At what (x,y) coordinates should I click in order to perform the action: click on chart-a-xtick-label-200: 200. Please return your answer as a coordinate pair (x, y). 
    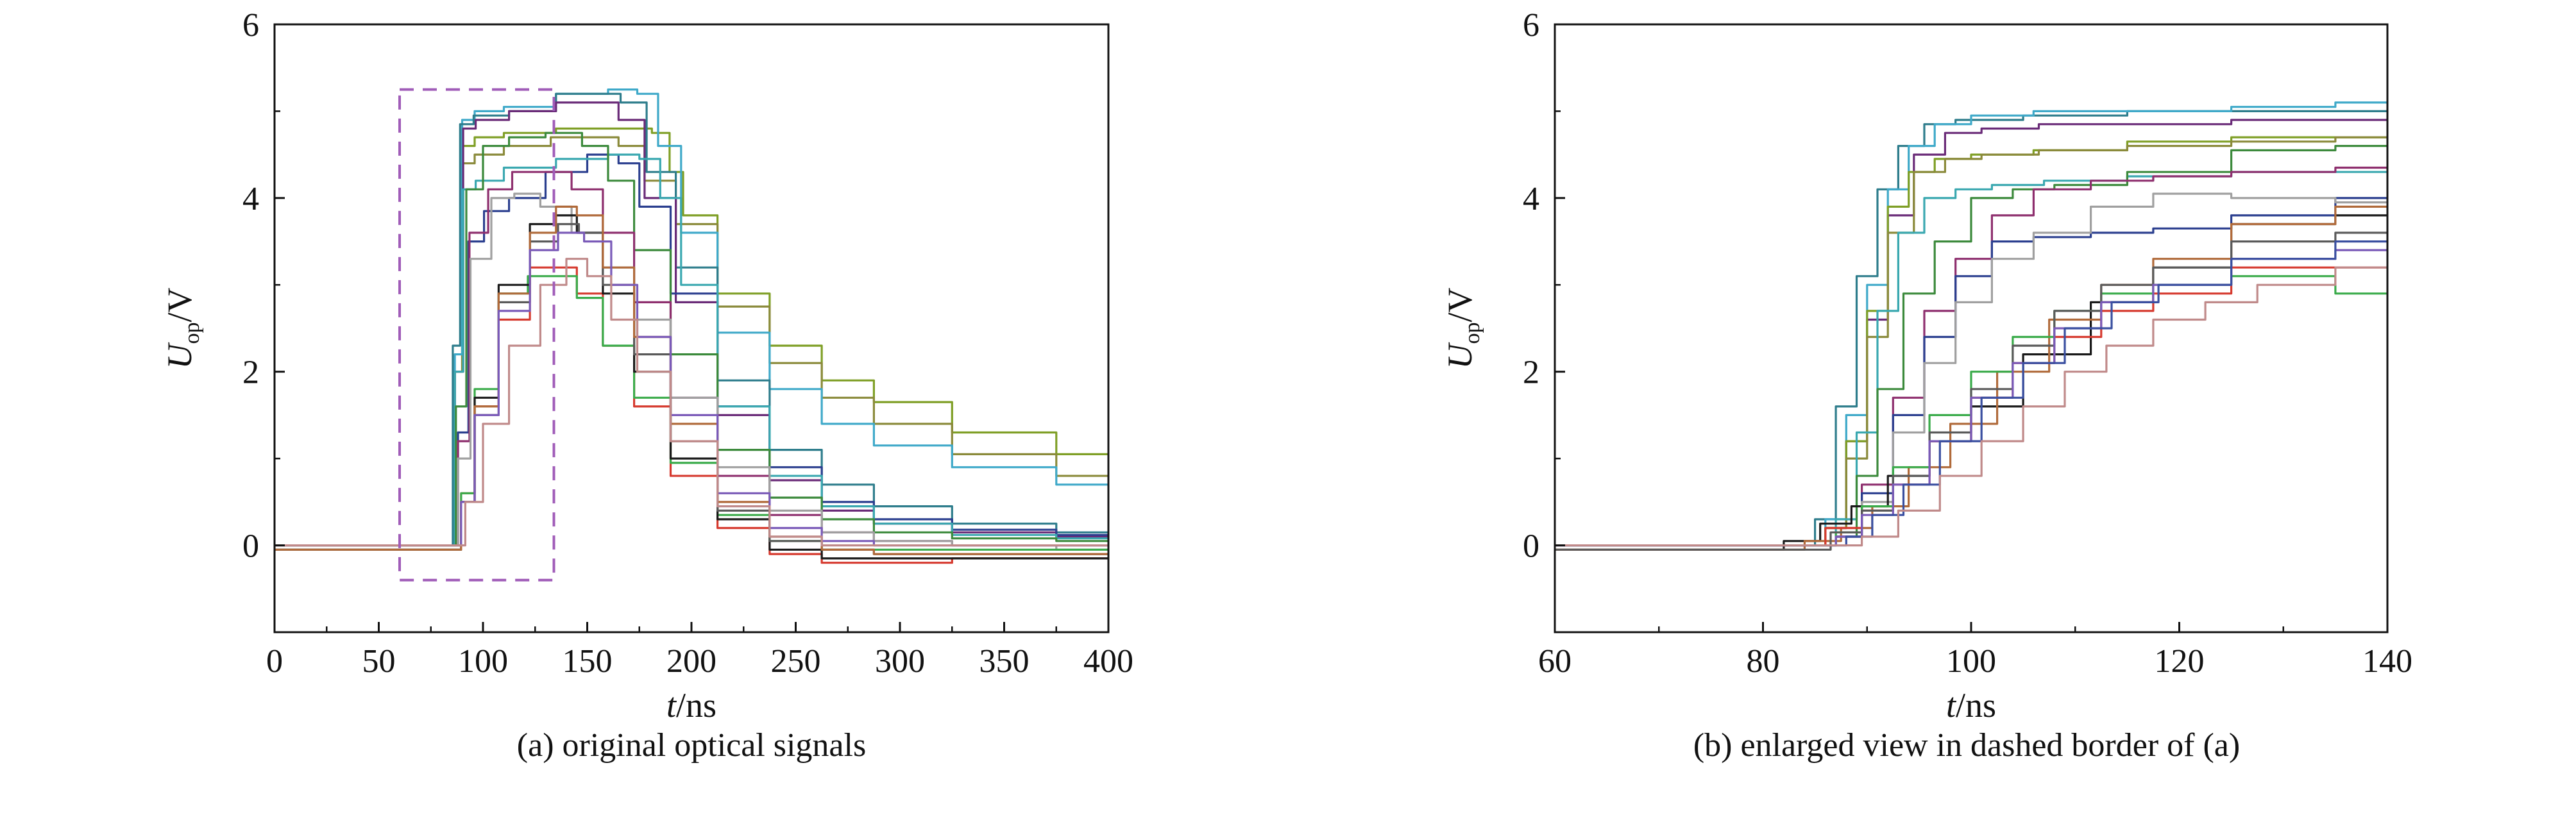
    Looking at the image, I should click on (691, 661).